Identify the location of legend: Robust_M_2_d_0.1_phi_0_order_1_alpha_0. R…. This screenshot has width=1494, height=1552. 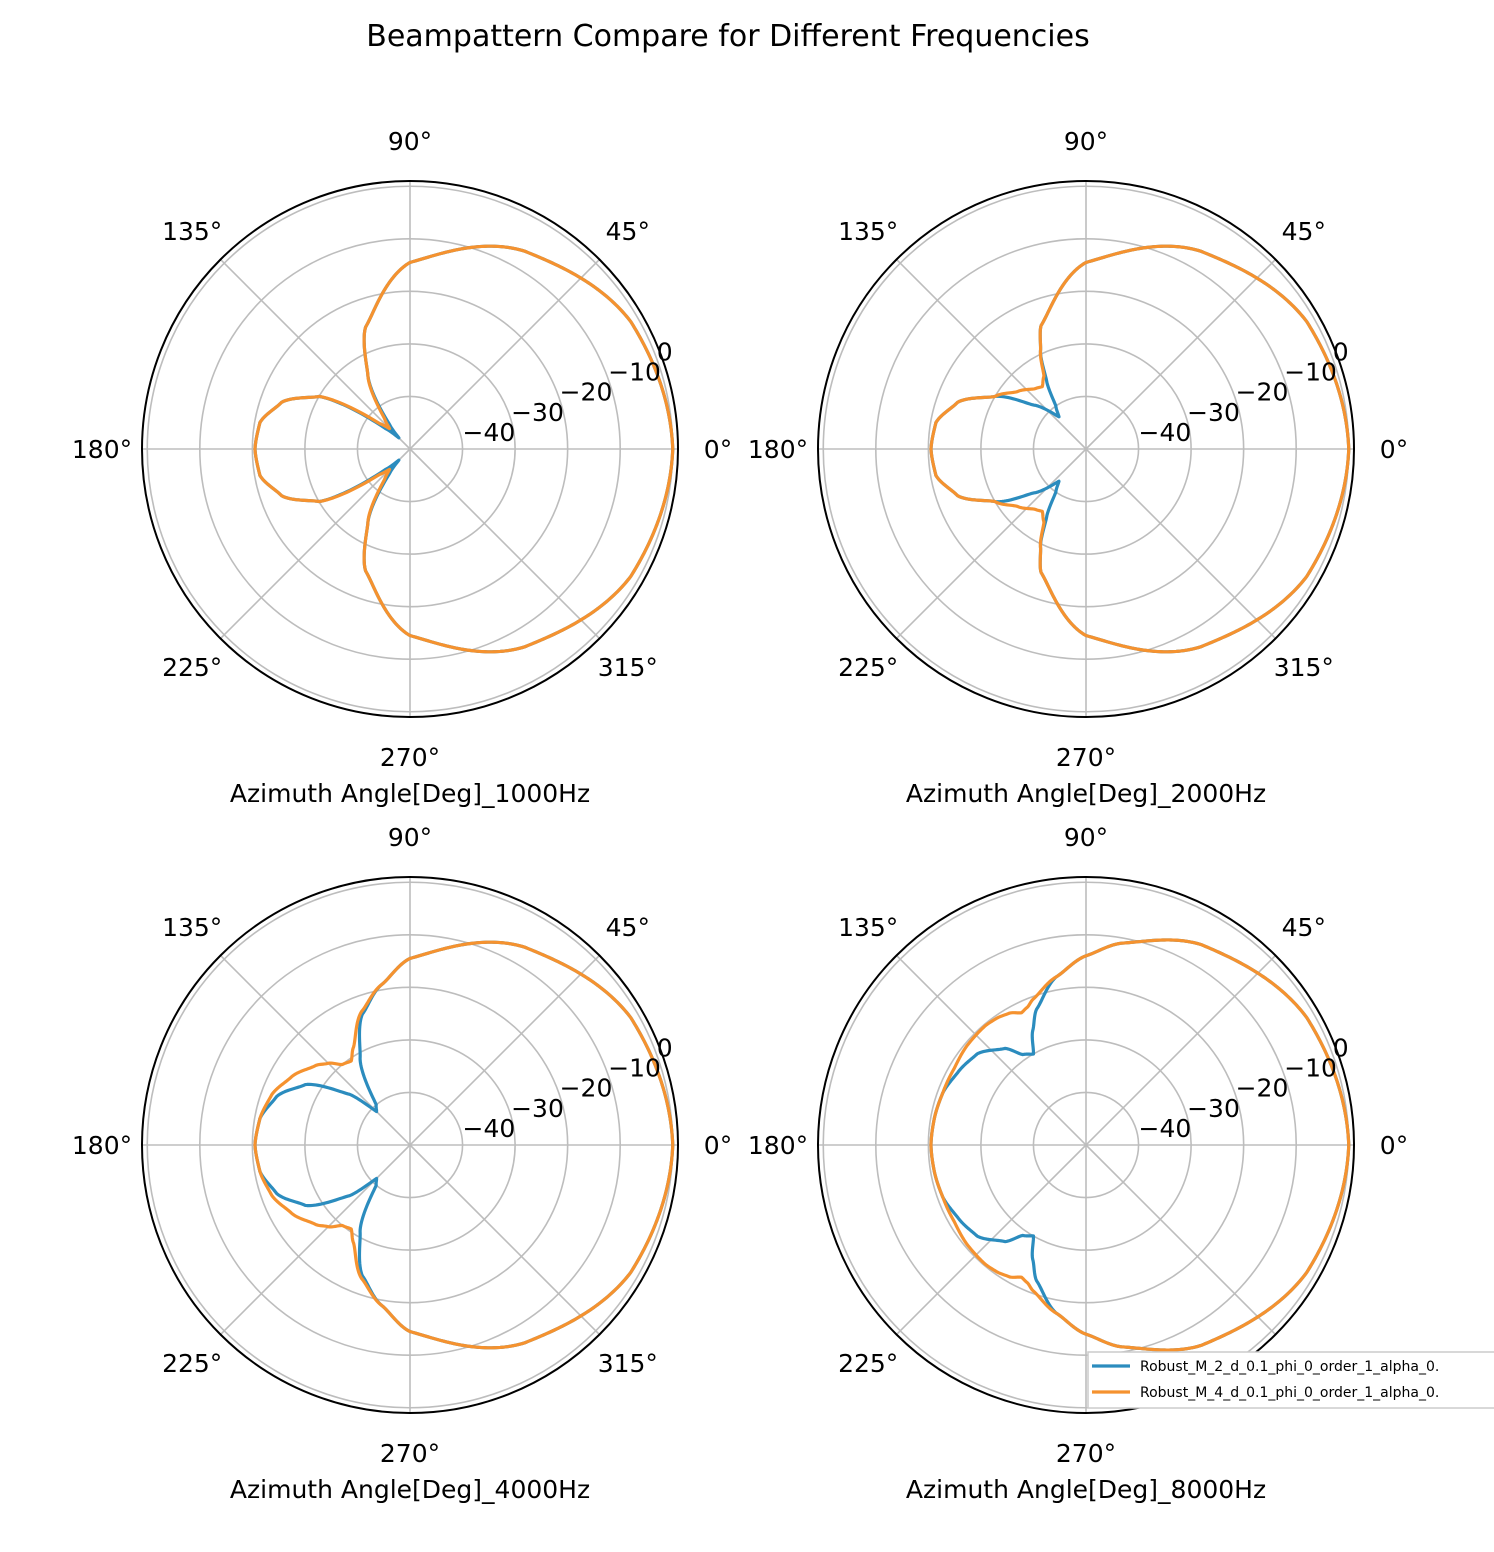
(1290, 1380).